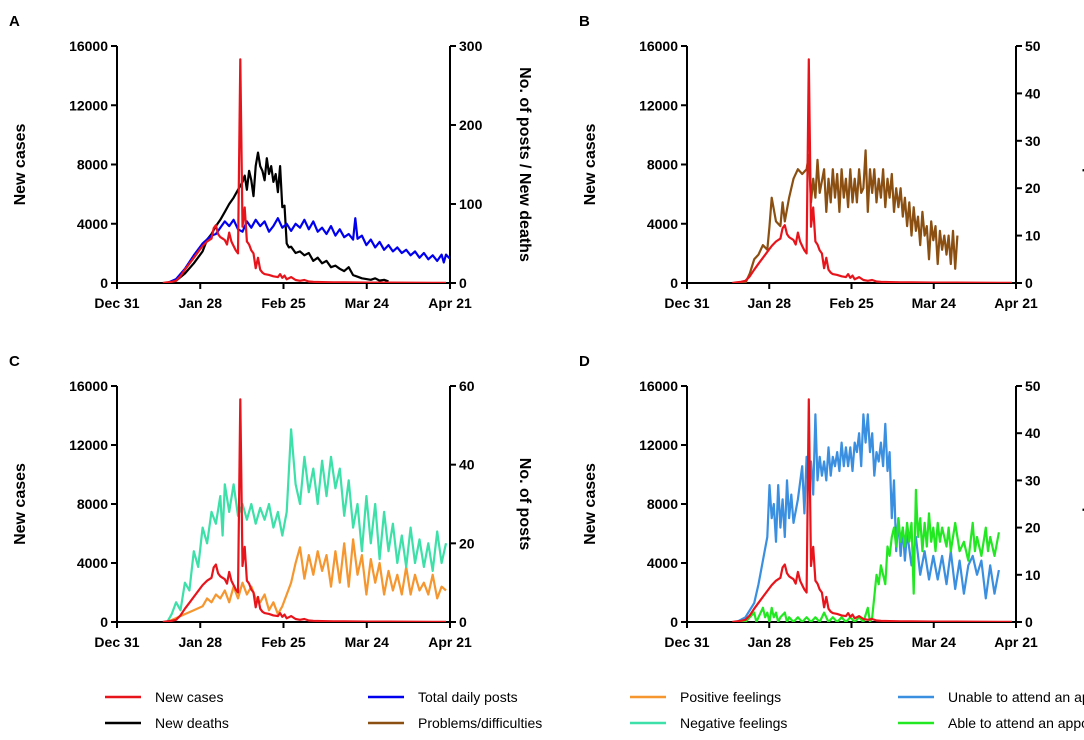 The width and height of the screenshot is (1084, 740). I want to click on series-line-able-to-attend-an-appointment, so click(868, 555).